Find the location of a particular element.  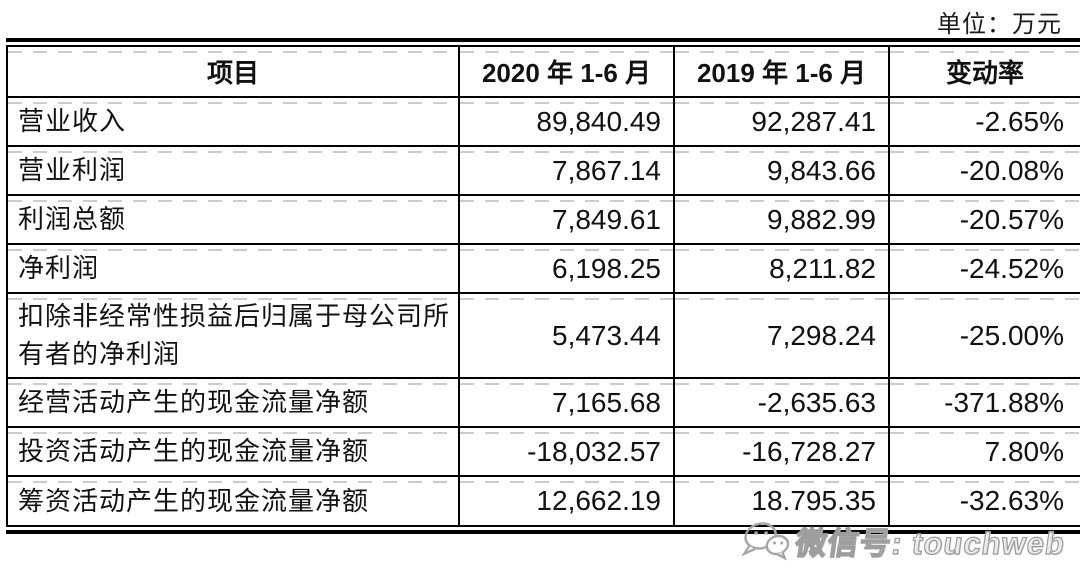

table-row: 利润总额 7,849.61 9,882.99 -20.57% is located at coordinates (543, 220).